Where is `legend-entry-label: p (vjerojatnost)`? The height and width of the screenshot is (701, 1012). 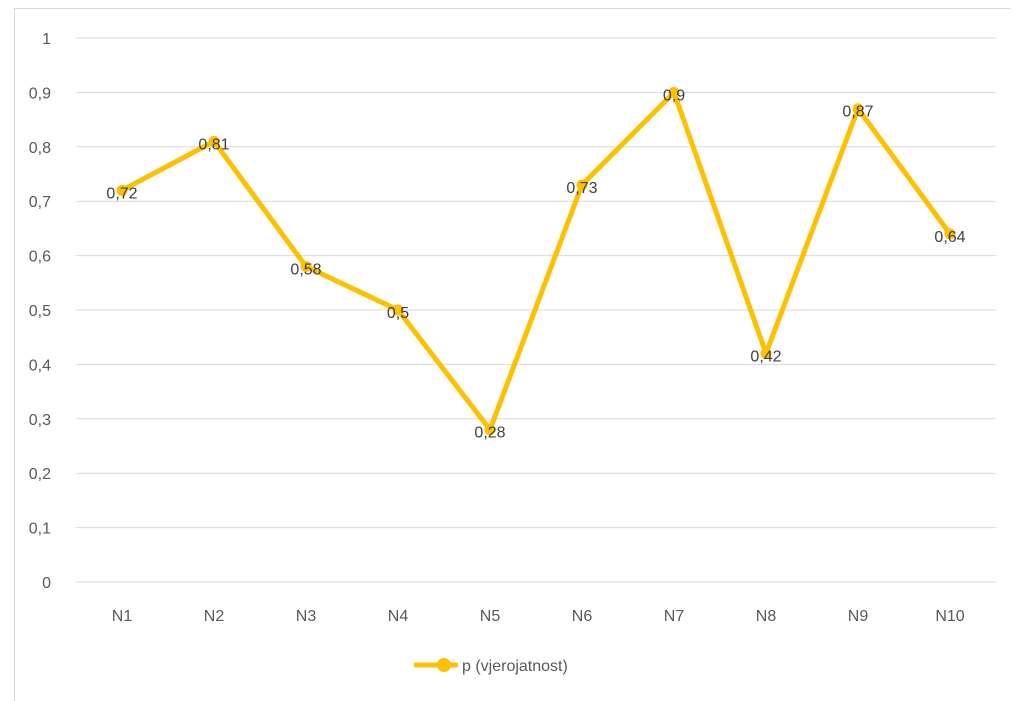 legend-entry-label: p (vjerojatnost) is located at coordinates (515, 666).